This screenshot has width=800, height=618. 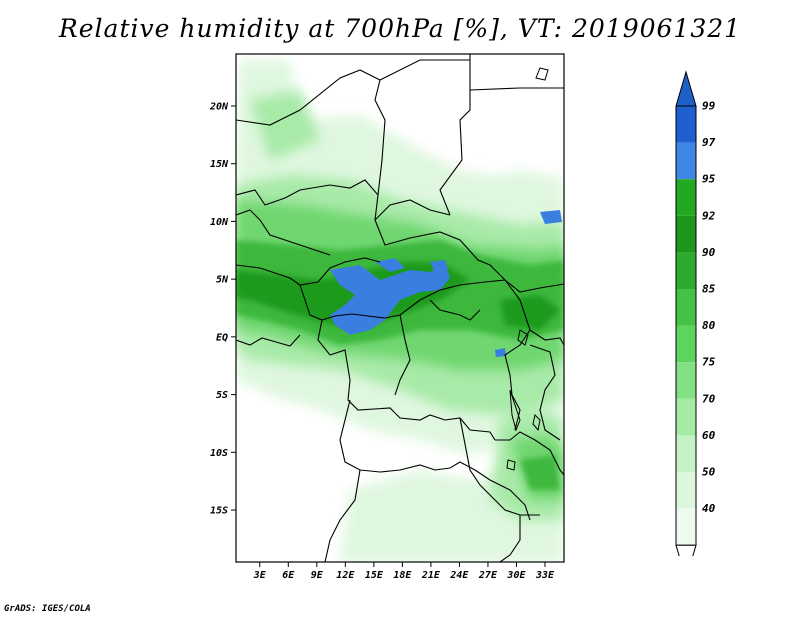 I want to click on lon-label: 3E, so click(x=260, y=575).